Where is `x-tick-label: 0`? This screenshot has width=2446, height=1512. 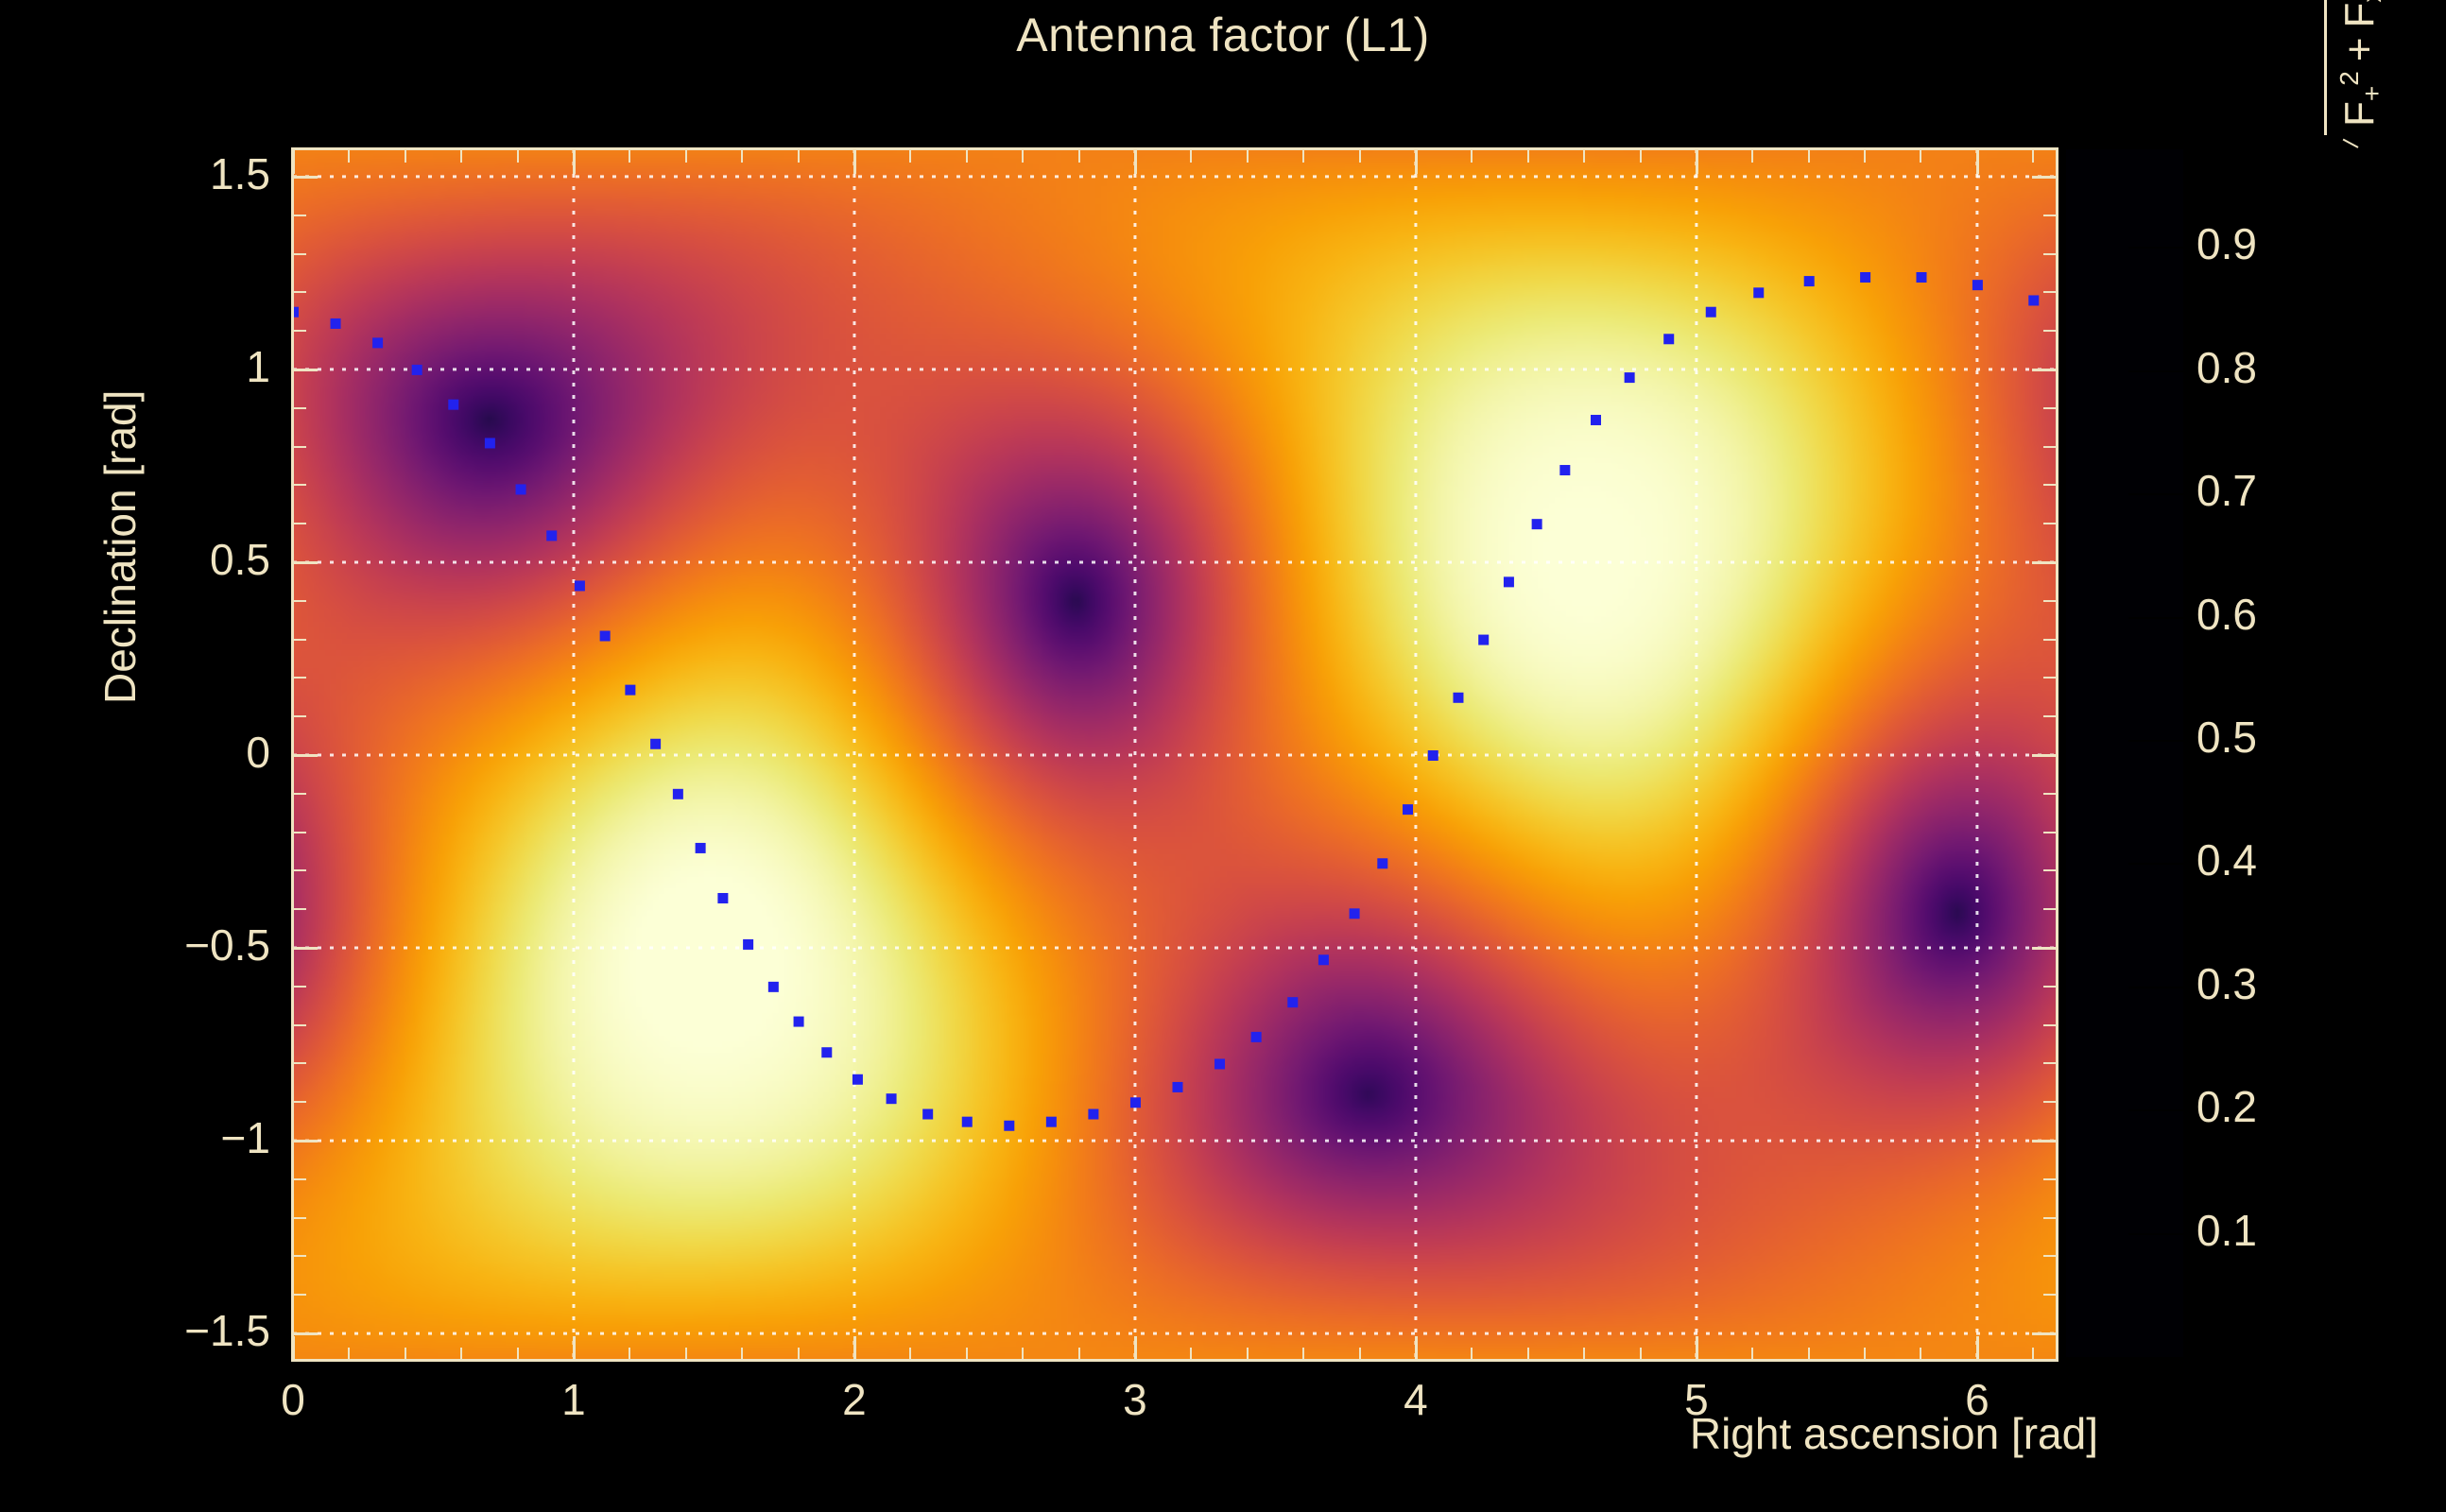
x-tick-label: 0 is located at coordinates (293, 1399).